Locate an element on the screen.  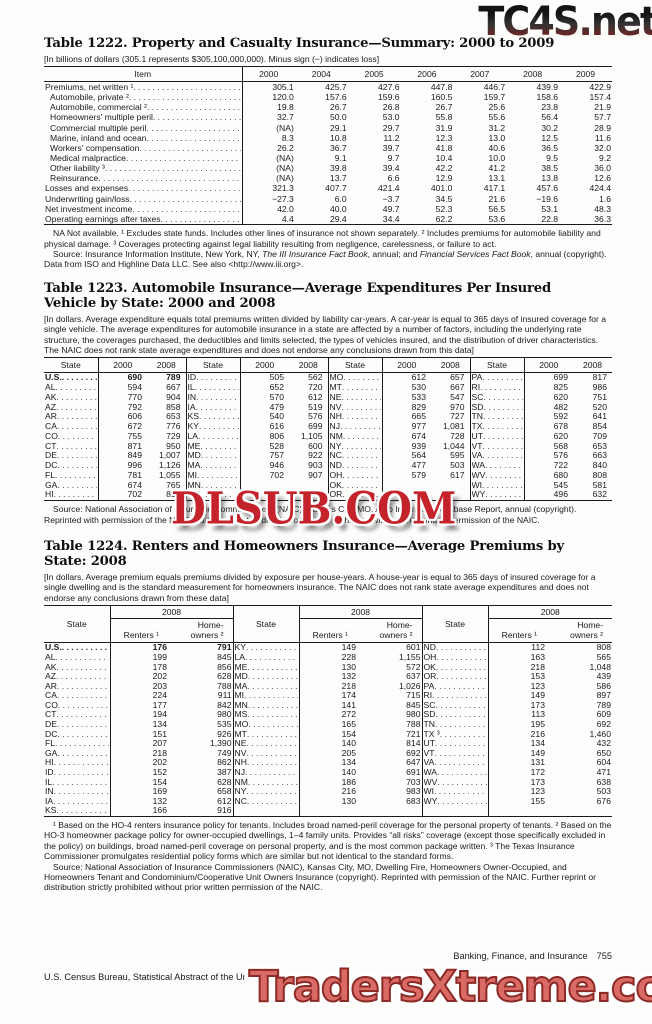
row-label: CT is located at coordinates (71, 446).